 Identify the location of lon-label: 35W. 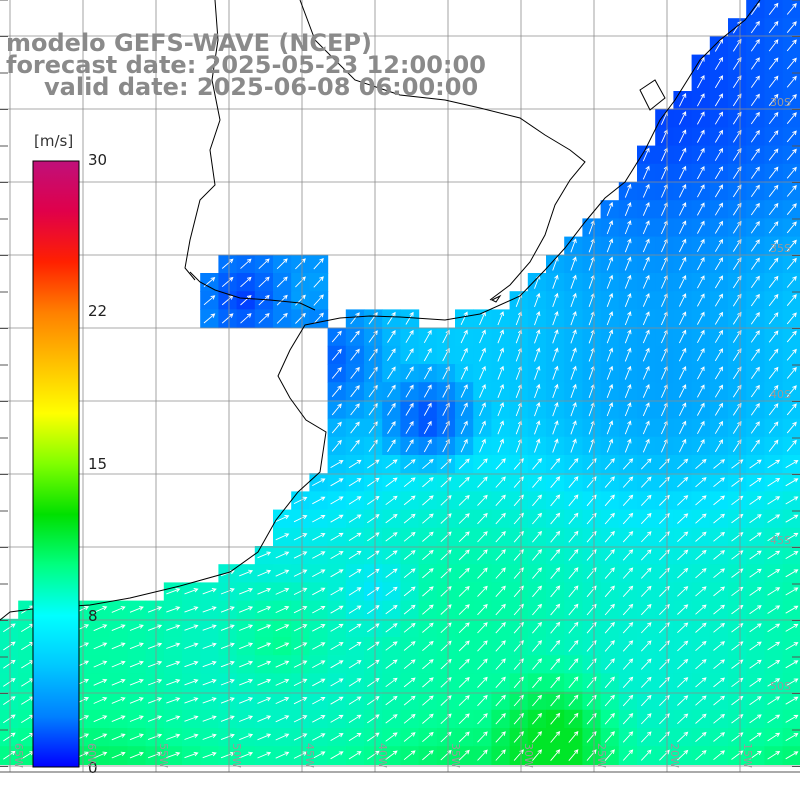
(455, 755).